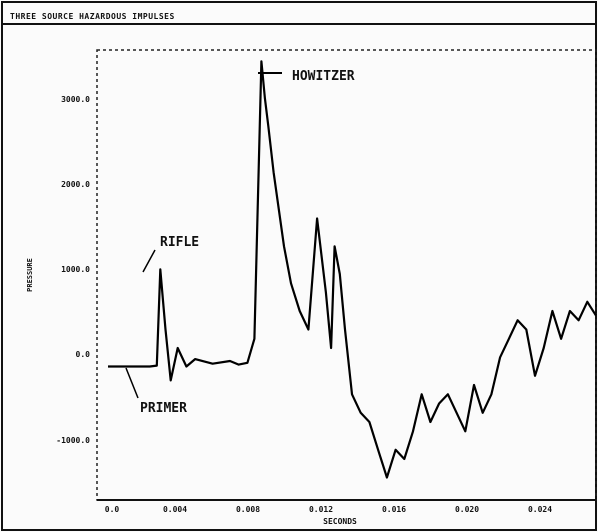 This screenshot has height=532, width=598. I want to click on y-tick-label: -1000.0, so click(73, 440).